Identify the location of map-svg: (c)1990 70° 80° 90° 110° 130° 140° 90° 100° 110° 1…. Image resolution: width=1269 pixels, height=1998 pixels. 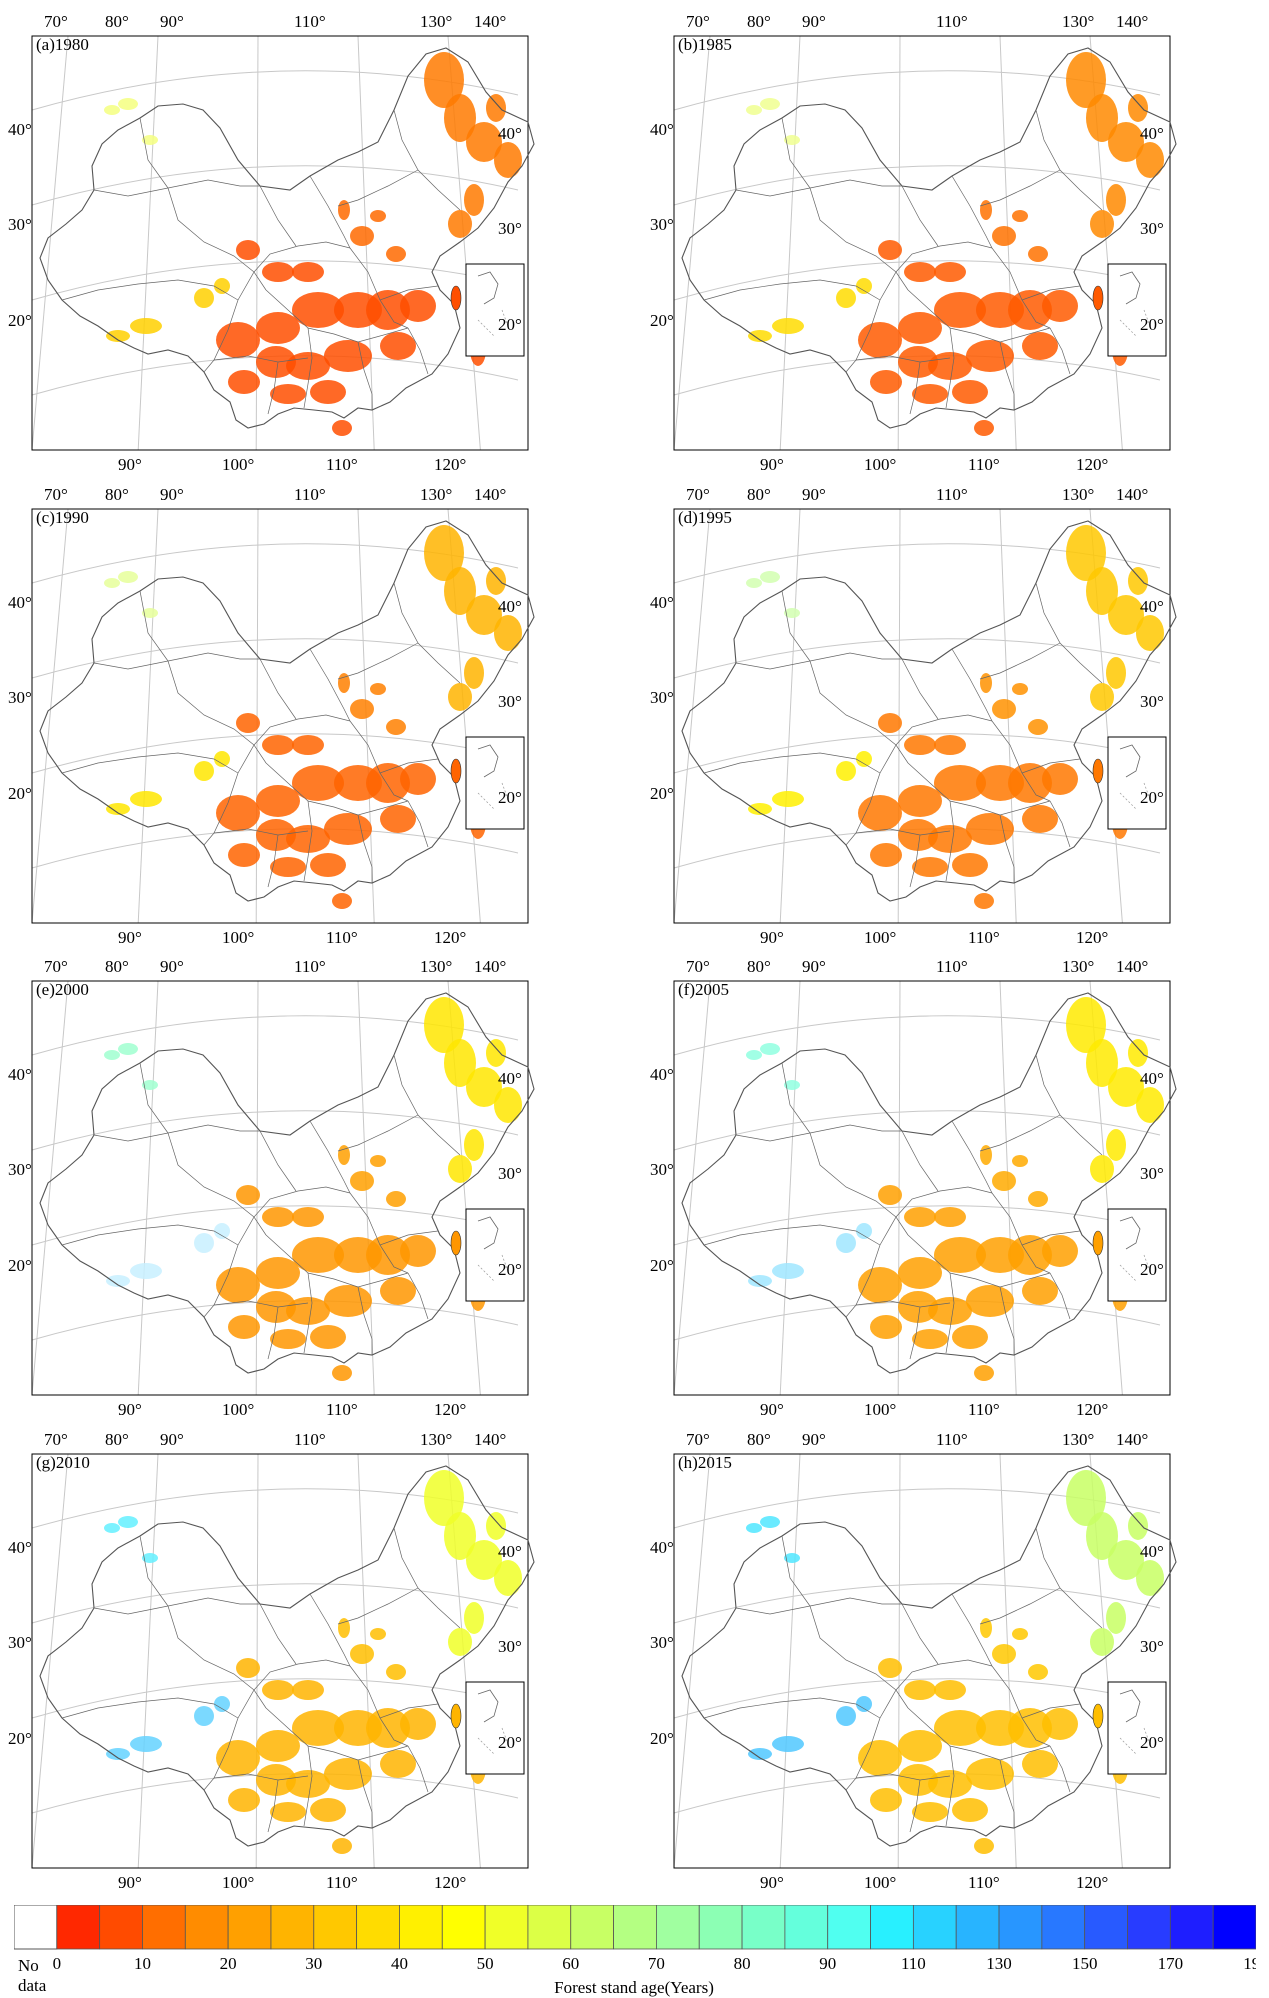
(271, 716).